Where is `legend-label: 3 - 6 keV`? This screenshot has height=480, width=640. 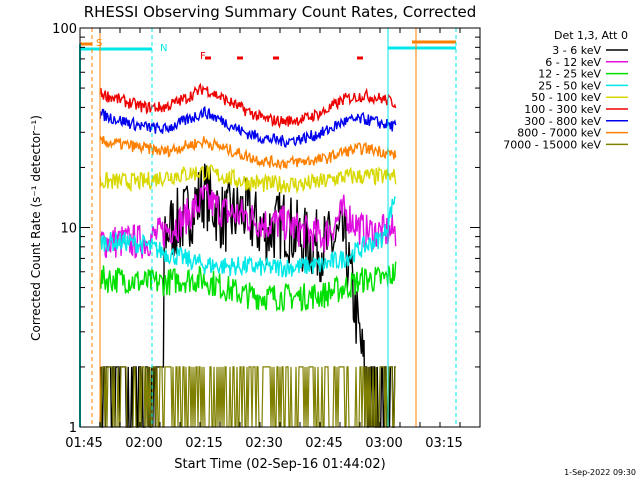
legend-label: 3 - 6 keV is located at coordinates (576, 50).